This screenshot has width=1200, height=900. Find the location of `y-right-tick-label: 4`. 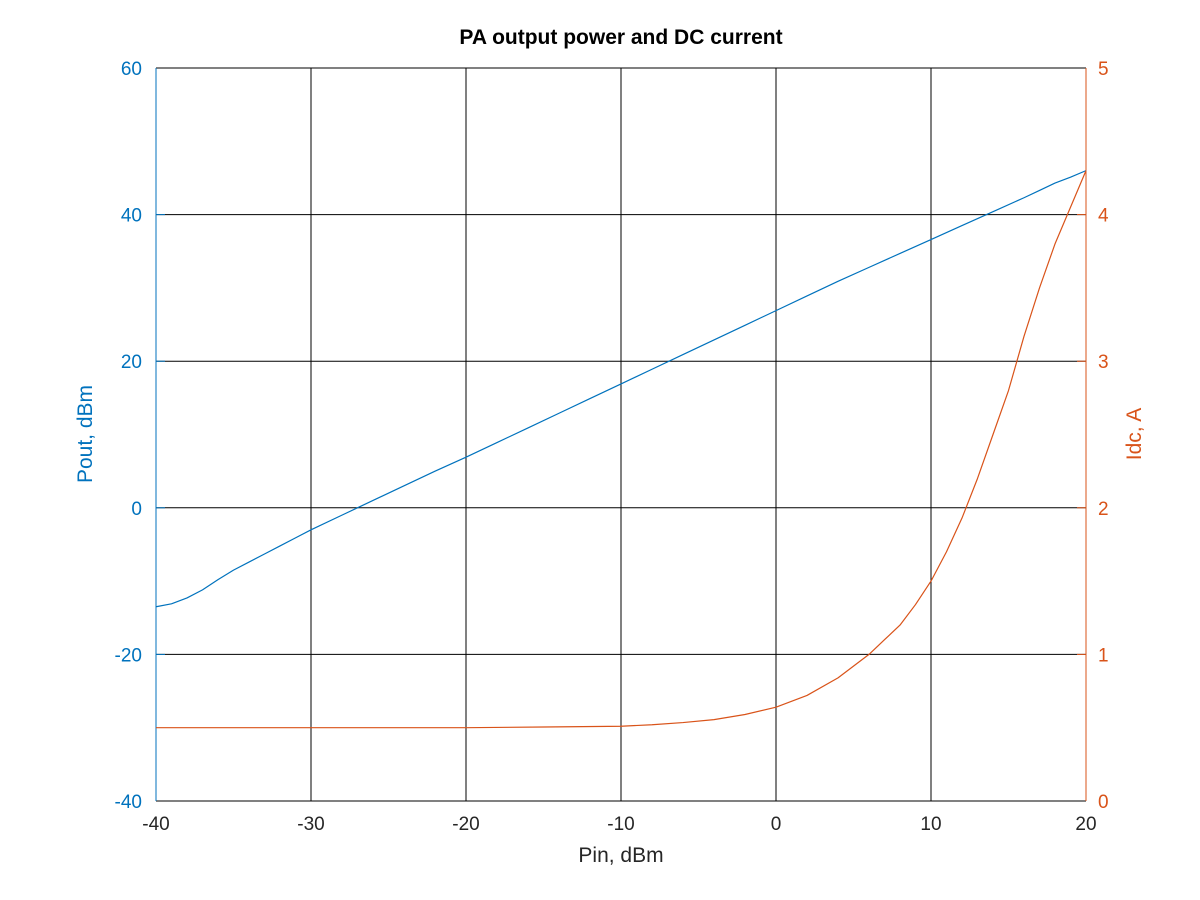

y-right-tick-label: 4 is located at coordinates (1103, 216).